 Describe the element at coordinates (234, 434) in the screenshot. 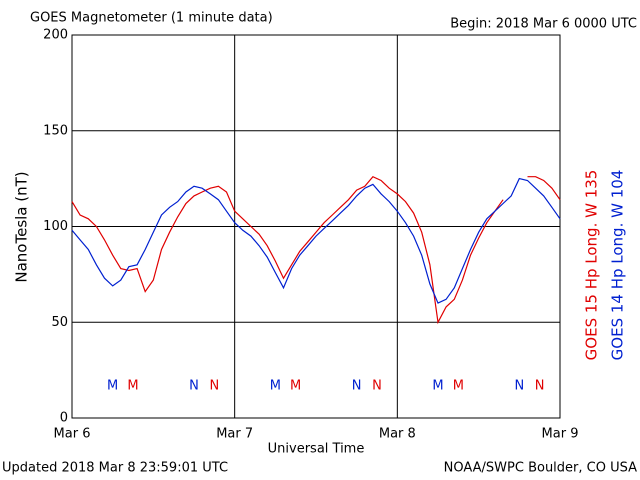

I see `x-tick-label: Mar 7` at that location.